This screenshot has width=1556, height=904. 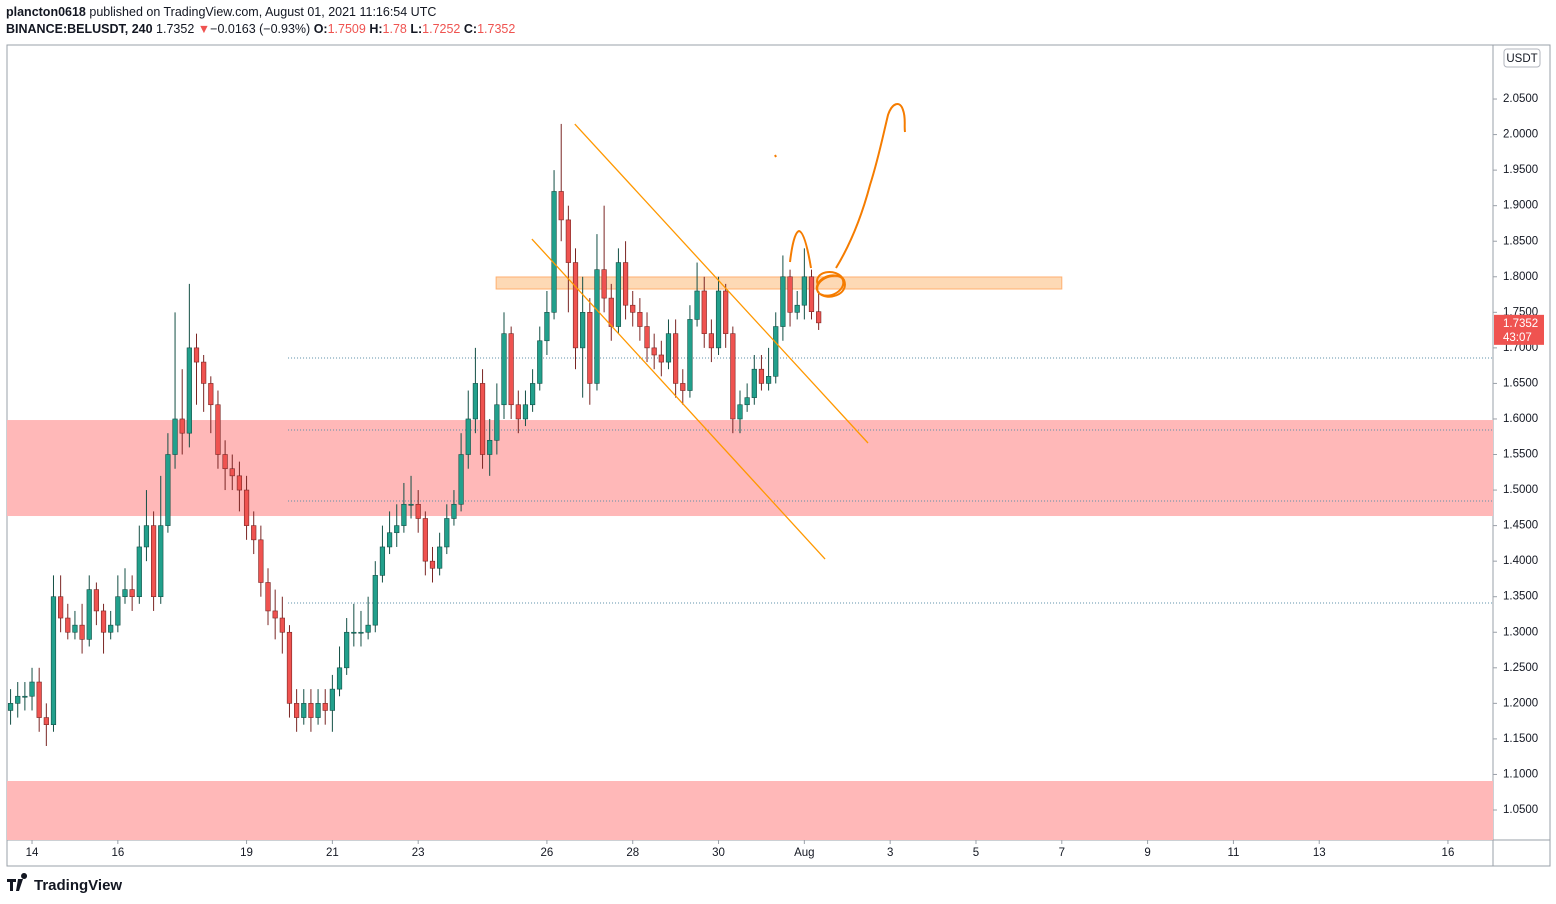 I want to click on y-tick-label: 1.9000, so click(x=1520, y=206).